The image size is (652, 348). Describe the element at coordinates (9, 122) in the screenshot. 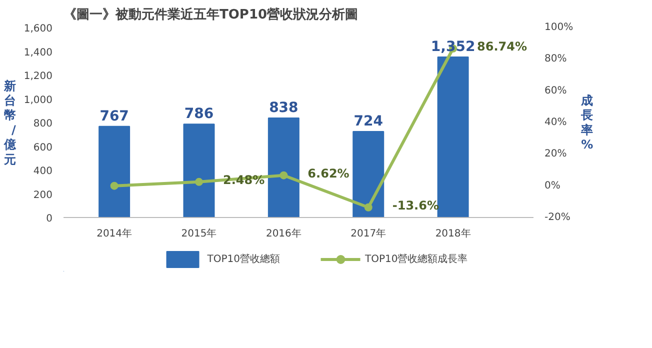

I see `y-axis-title: 新台幣/億元` at that location.